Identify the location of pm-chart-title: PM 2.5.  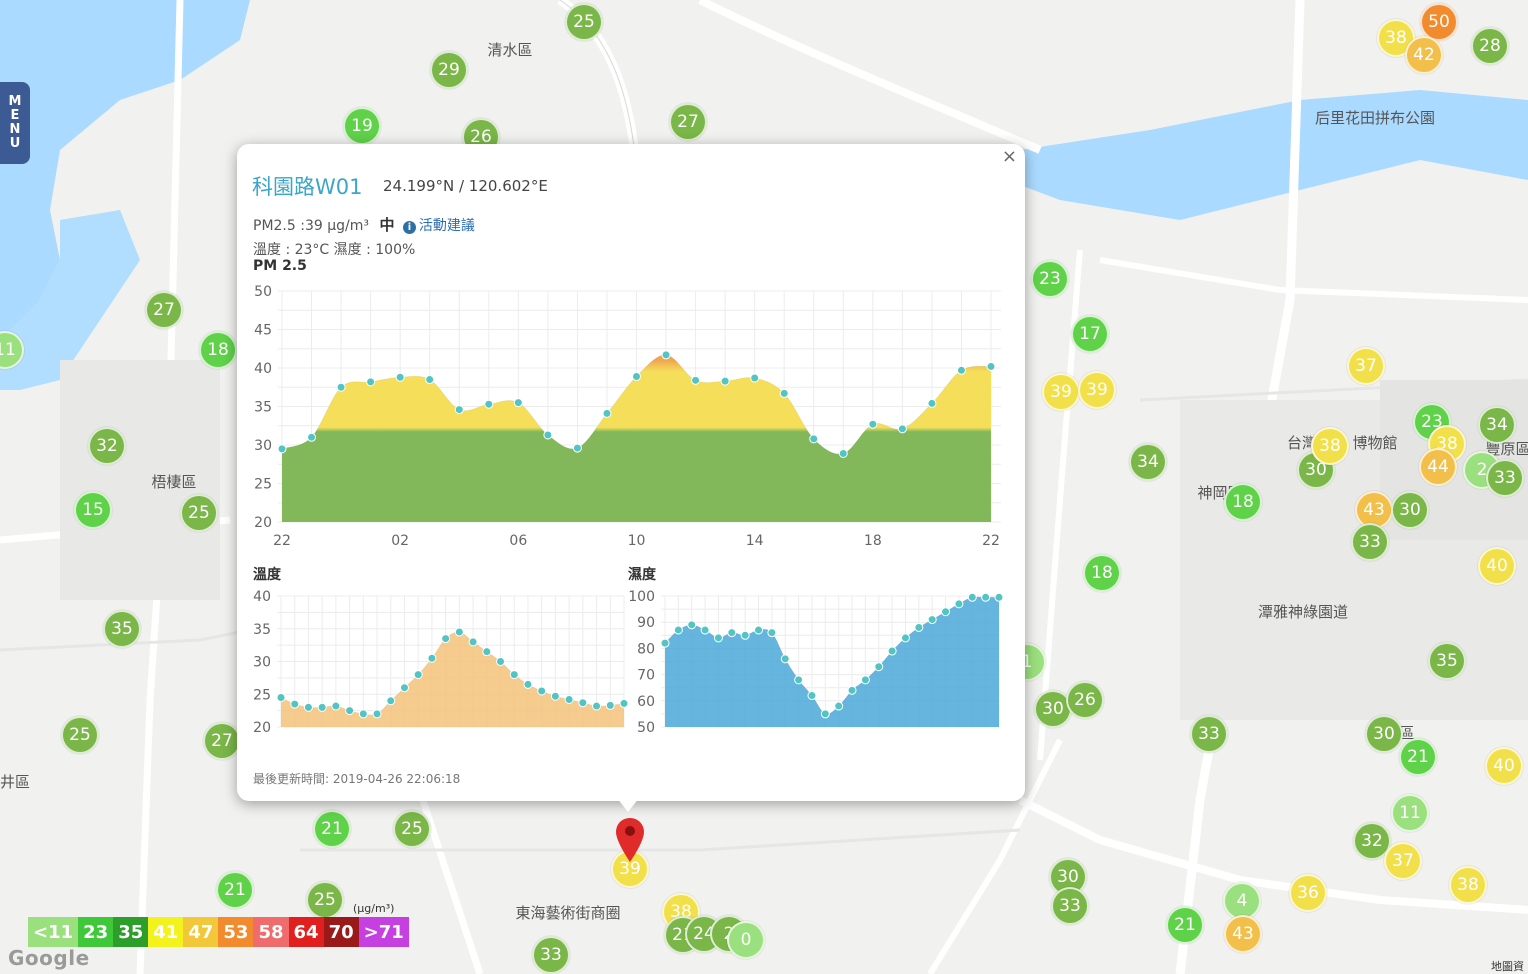
(280, 266).